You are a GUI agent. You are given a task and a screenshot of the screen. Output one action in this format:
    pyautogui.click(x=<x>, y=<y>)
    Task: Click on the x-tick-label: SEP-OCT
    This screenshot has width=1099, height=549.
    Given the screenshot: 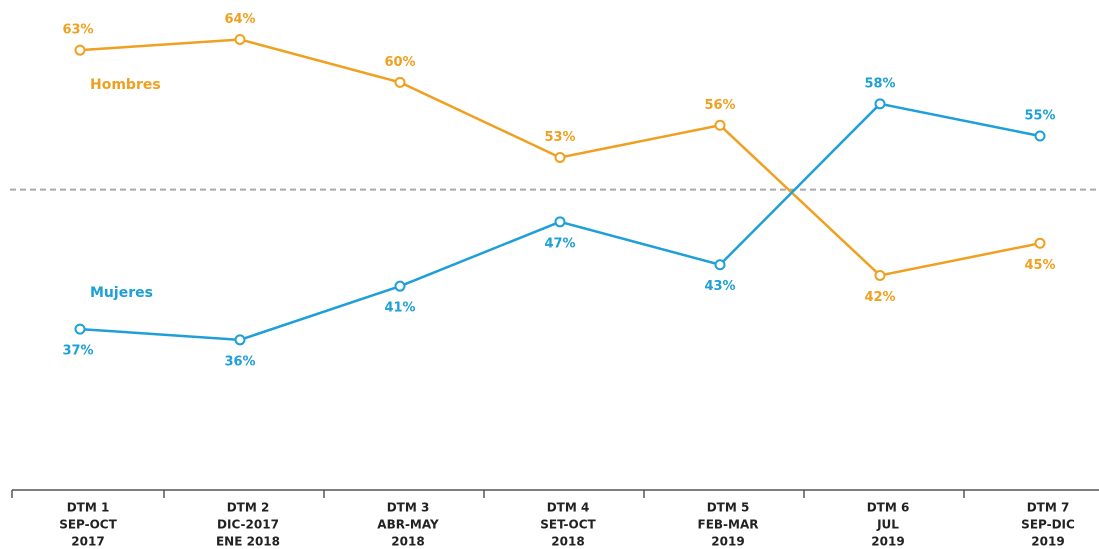 What is the action you would take?
    pyautogui.click(x=88, y=525)
    